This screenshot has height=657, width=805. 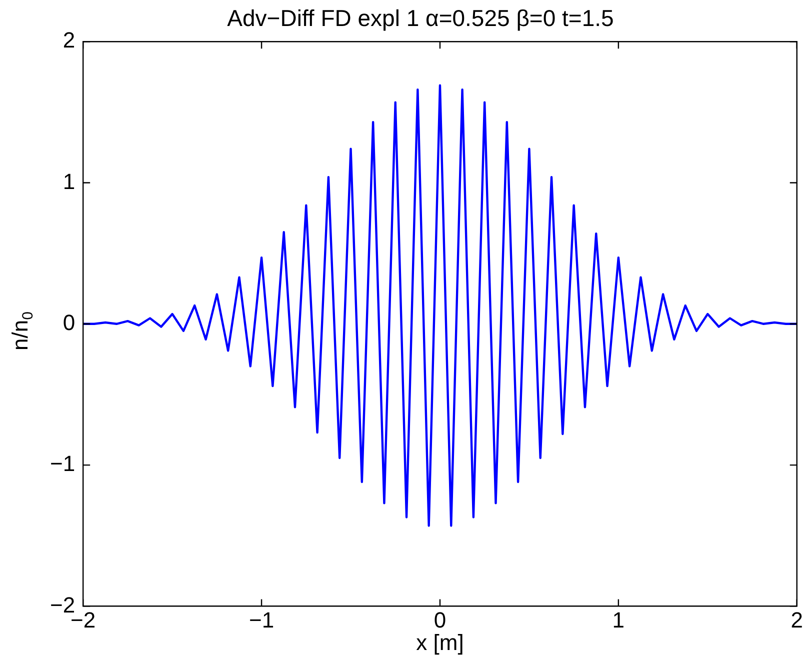 I want to click on x-tick-label: −1, so click(x=261, y=619).